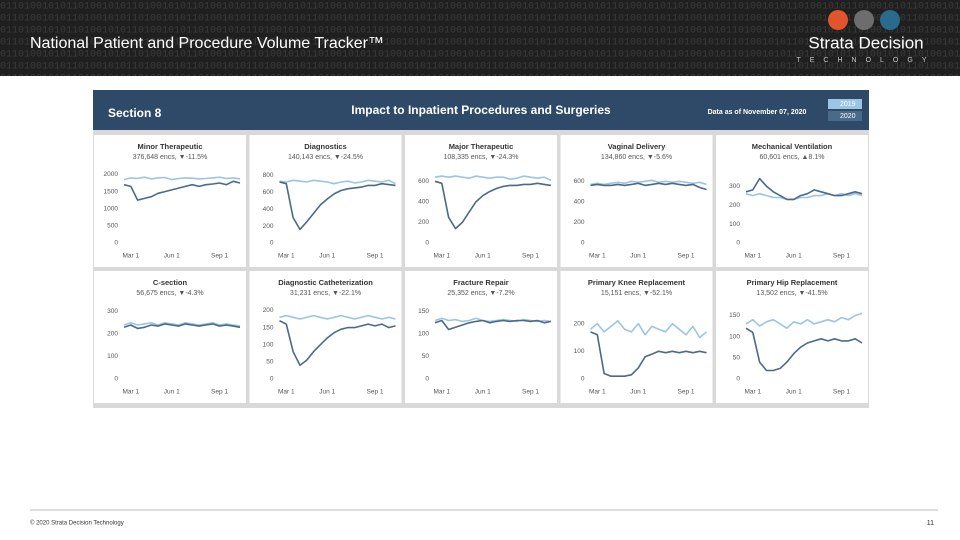 The width and height of the screenshot is (960, 540). What do you see at coordinates (865, 42) in the screenshot?
I see `logo: Strata Decision` at bounding box center [865, 42].